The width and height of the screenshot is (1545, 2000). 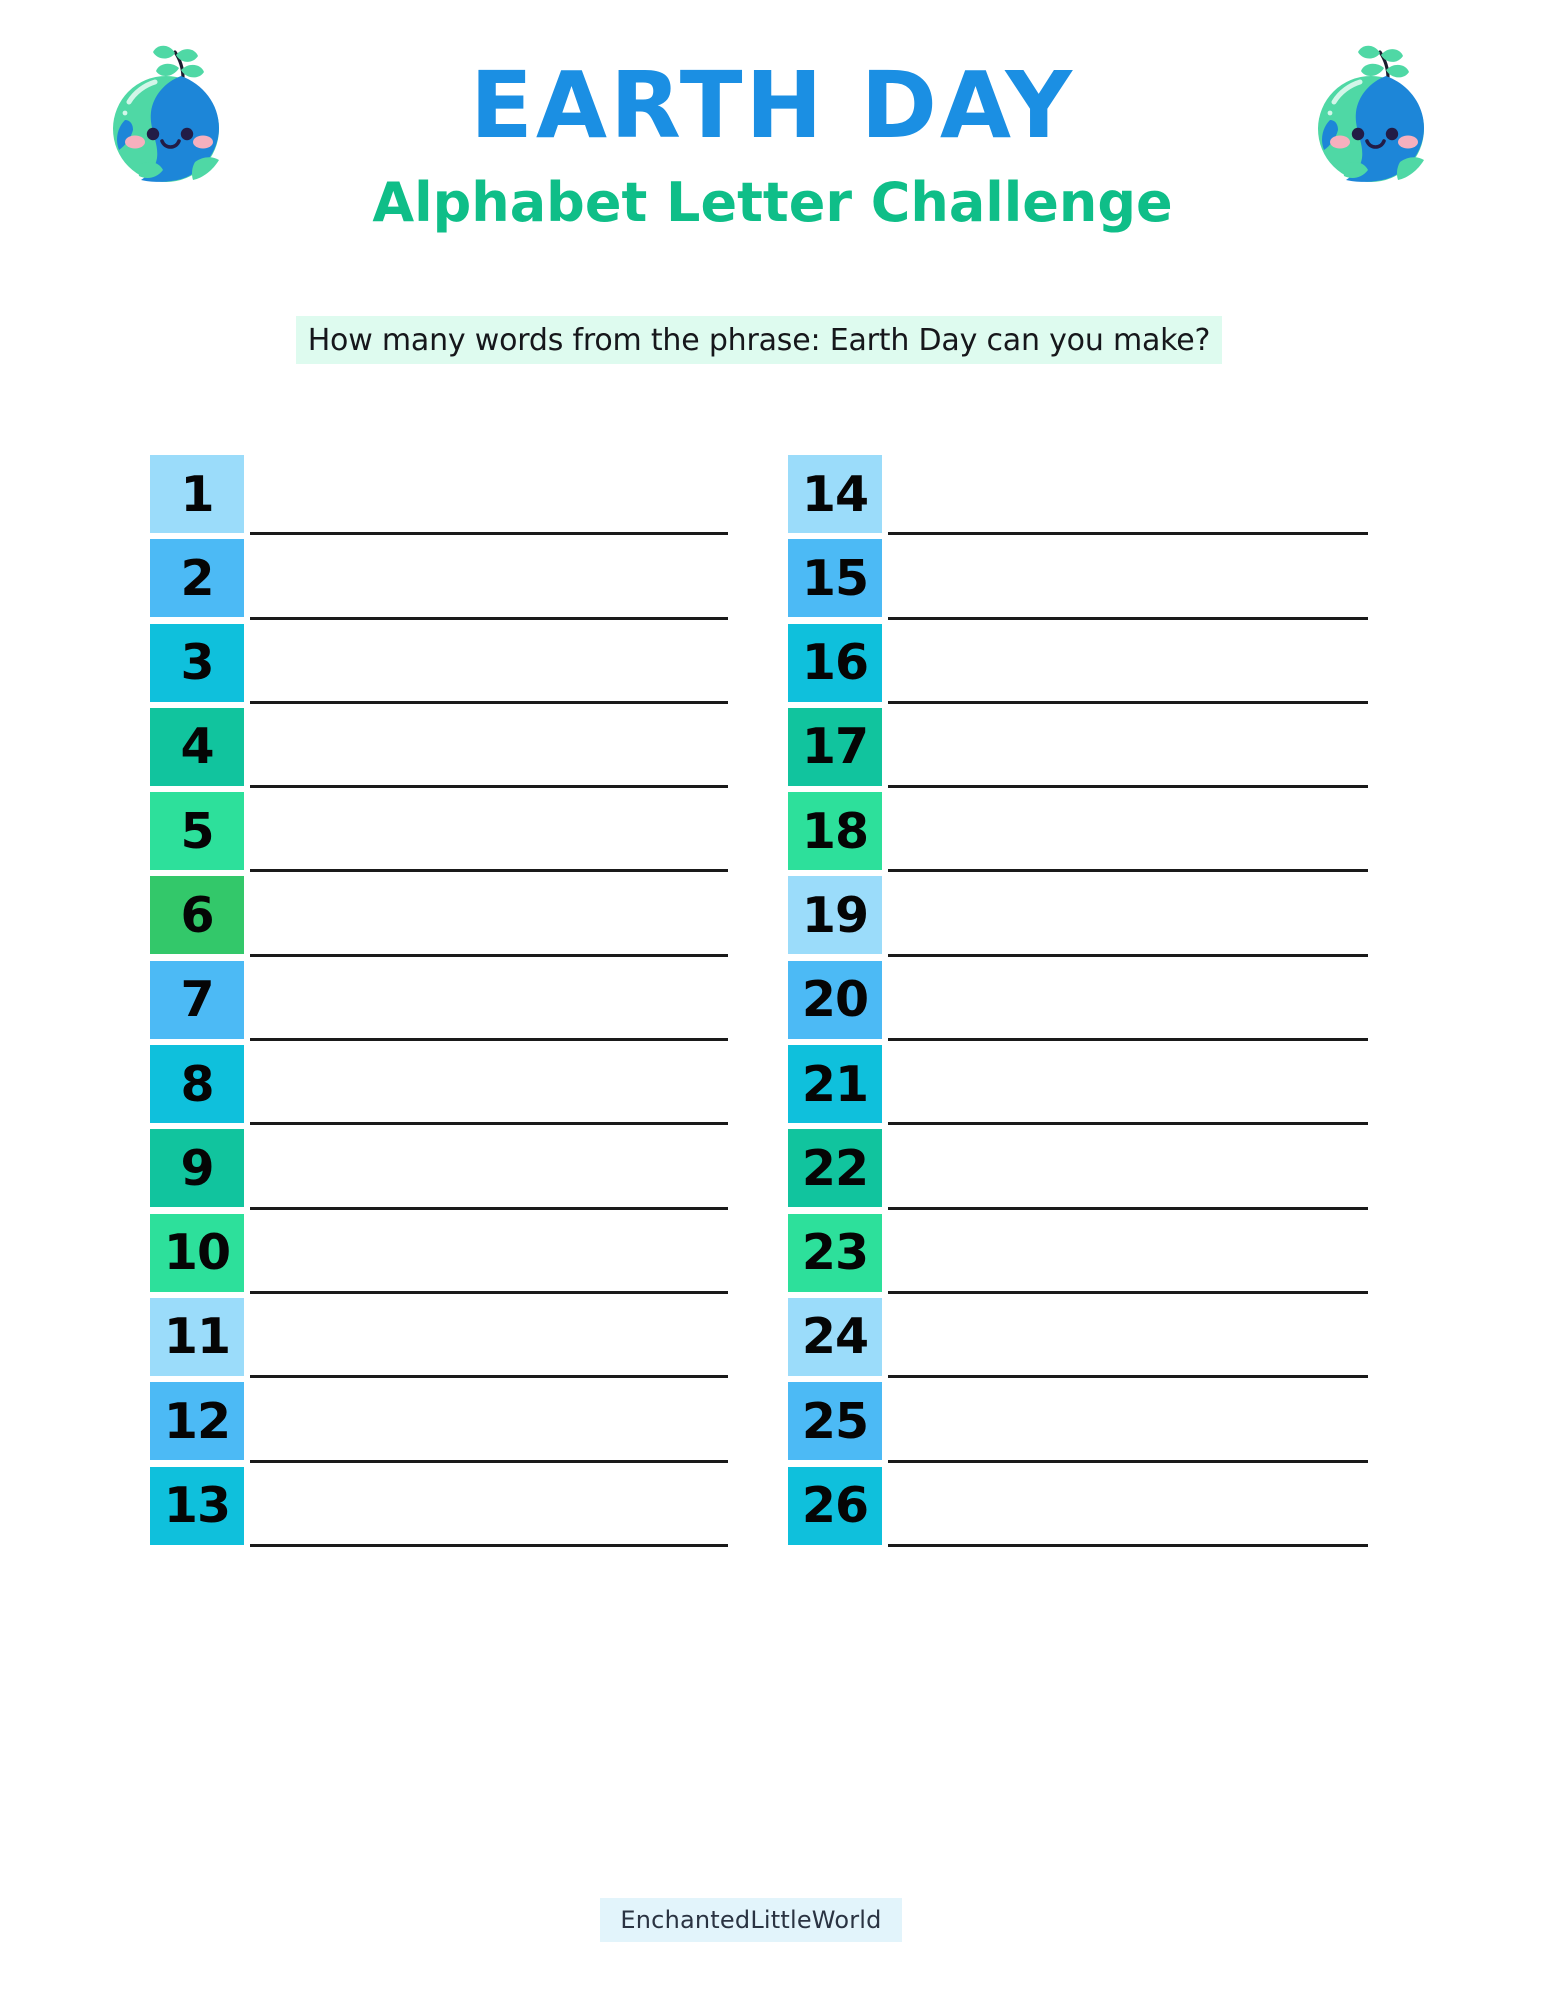 I want to click on number-tile-label: 15, so click(x=835, y=578).